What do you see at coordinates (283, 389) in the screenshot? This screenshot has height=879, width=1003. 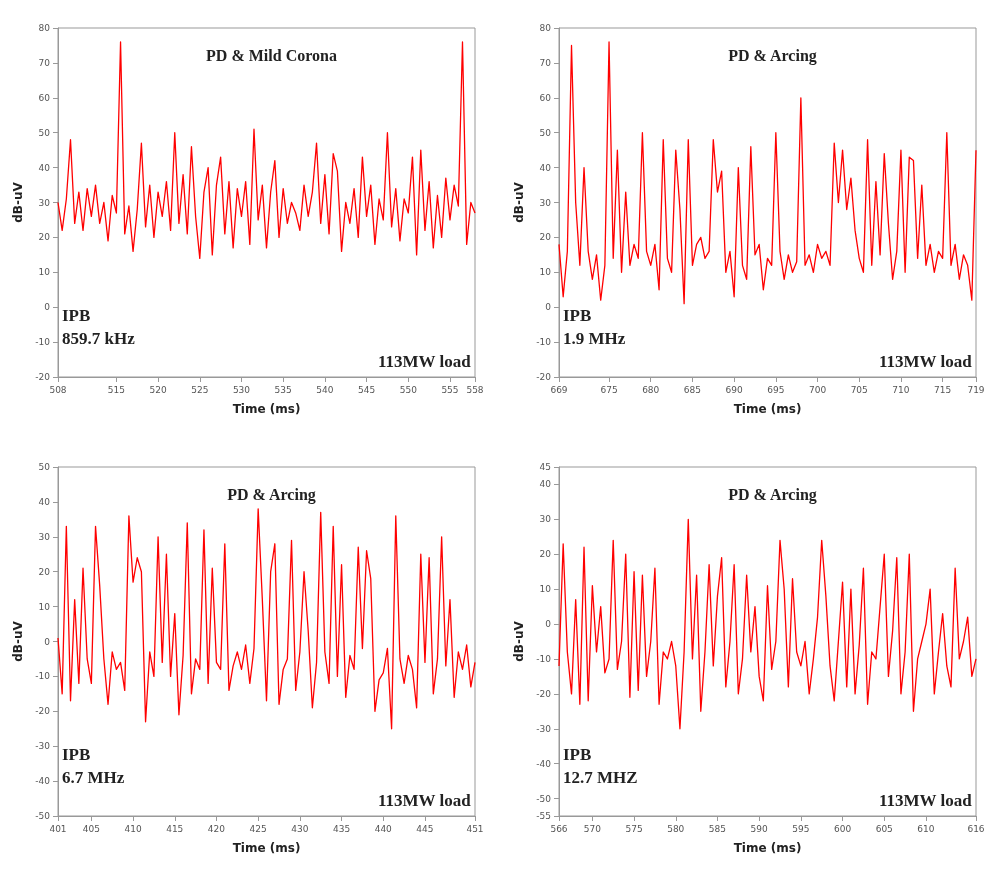 I see `x-tick-label: 535` at bounding box center [283, 389].